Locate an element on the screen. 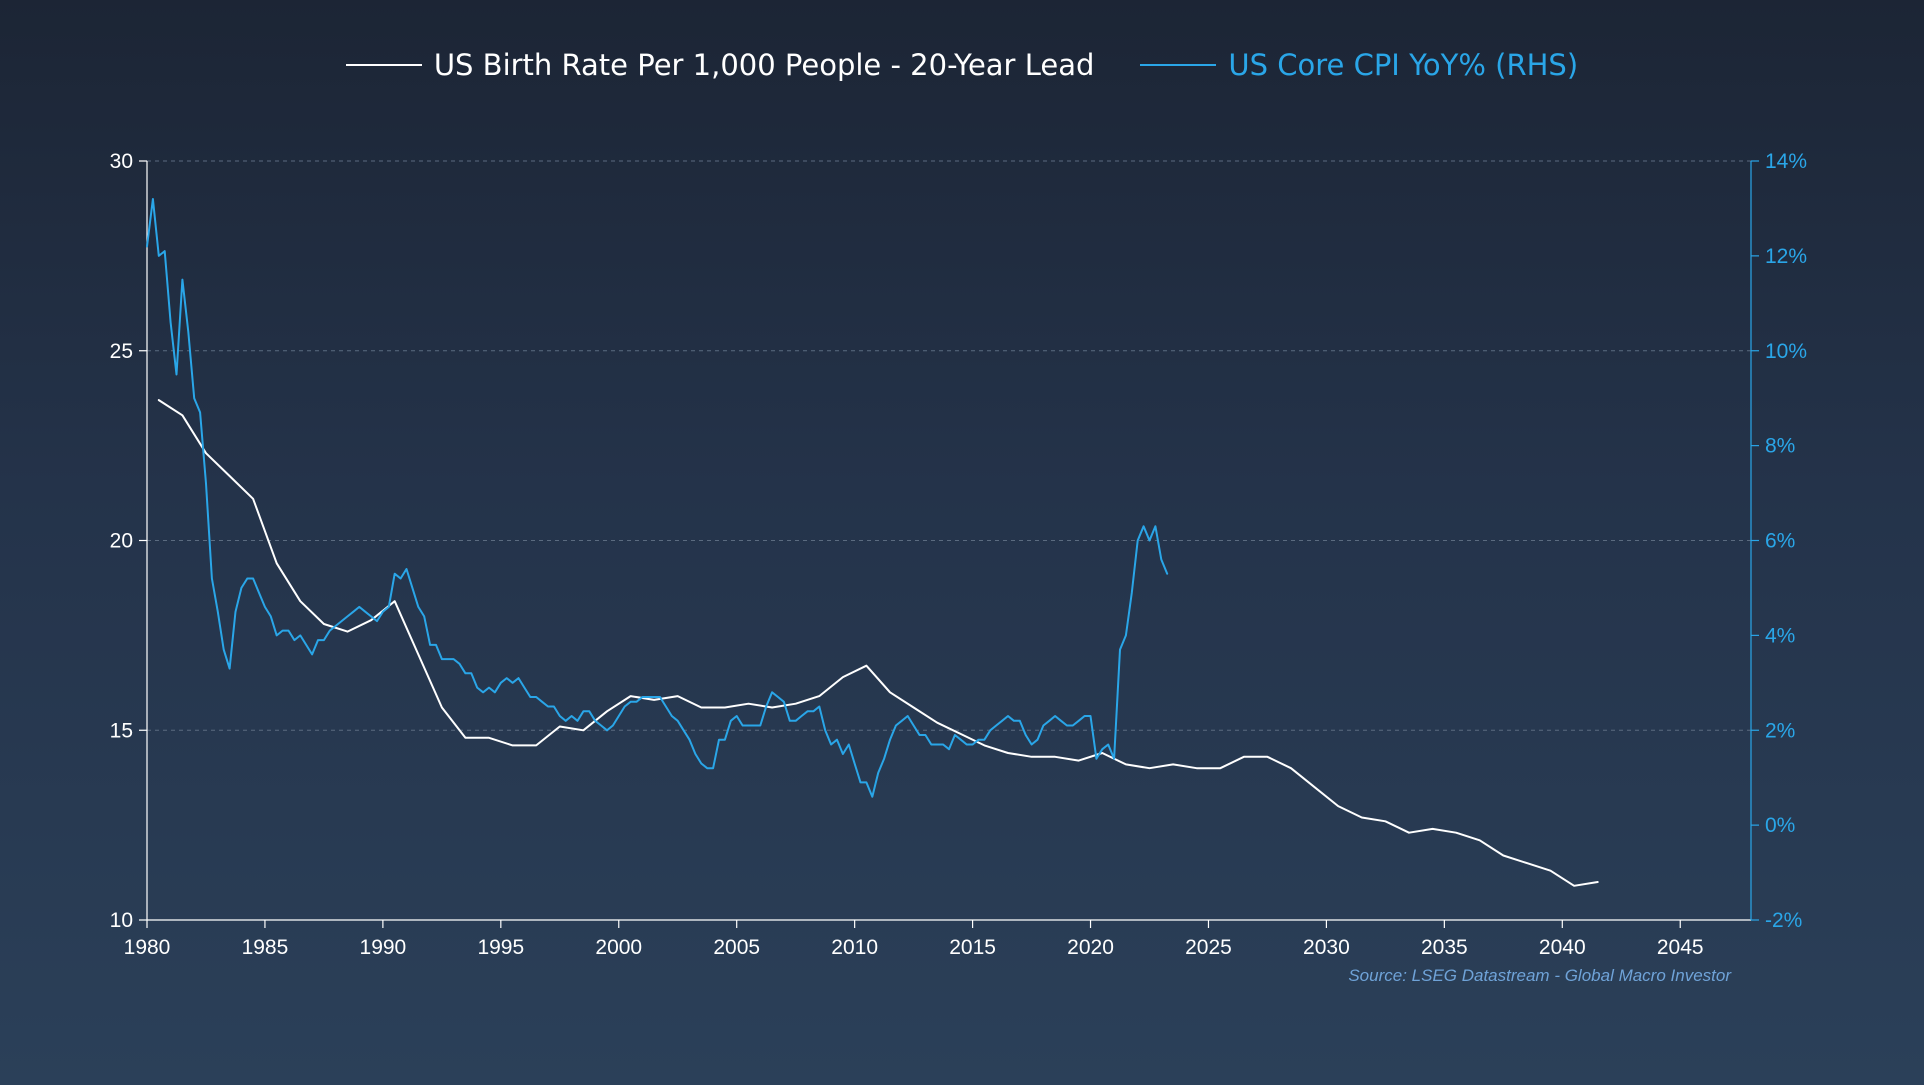 This screenshot has width=1924, height=1085. y-right-tick-label: 6% is located at coordinates (1780, 541).